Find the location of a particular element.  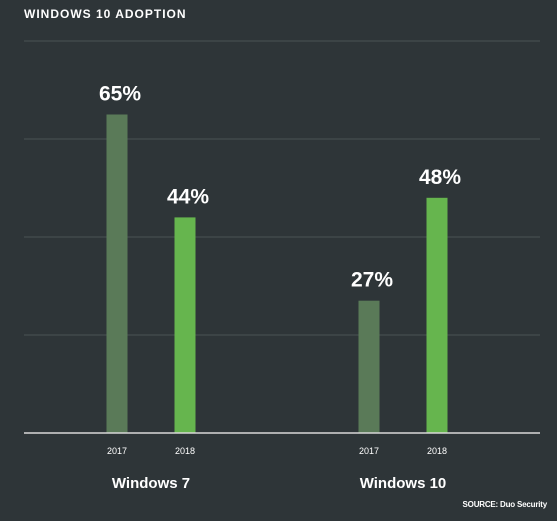

group-label: Windows 10 is located at coordinates (403, 483).